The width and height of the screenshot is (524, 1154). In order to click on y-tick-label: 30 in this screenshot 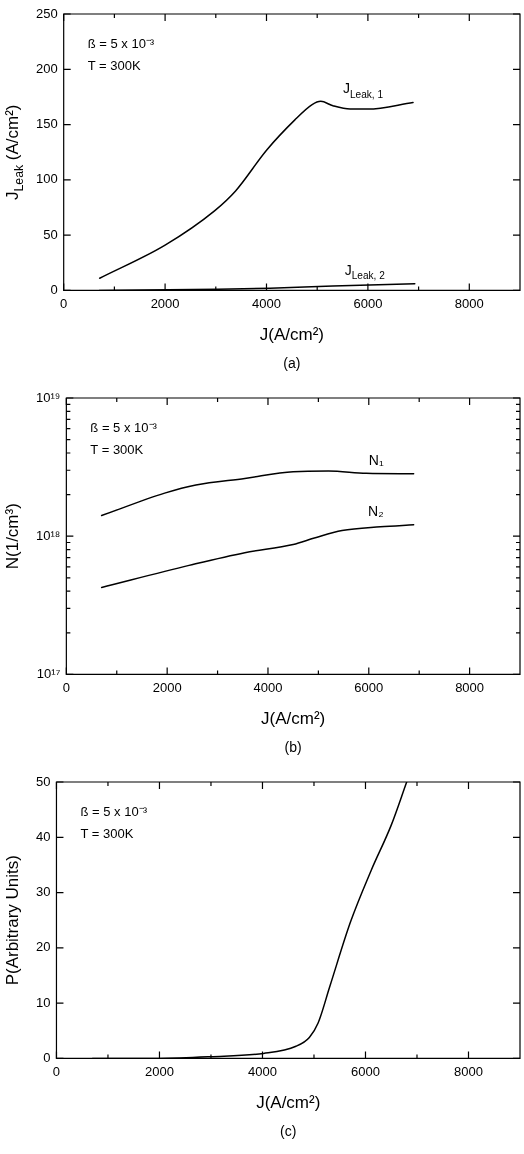, I will do `click(43, 892)`.